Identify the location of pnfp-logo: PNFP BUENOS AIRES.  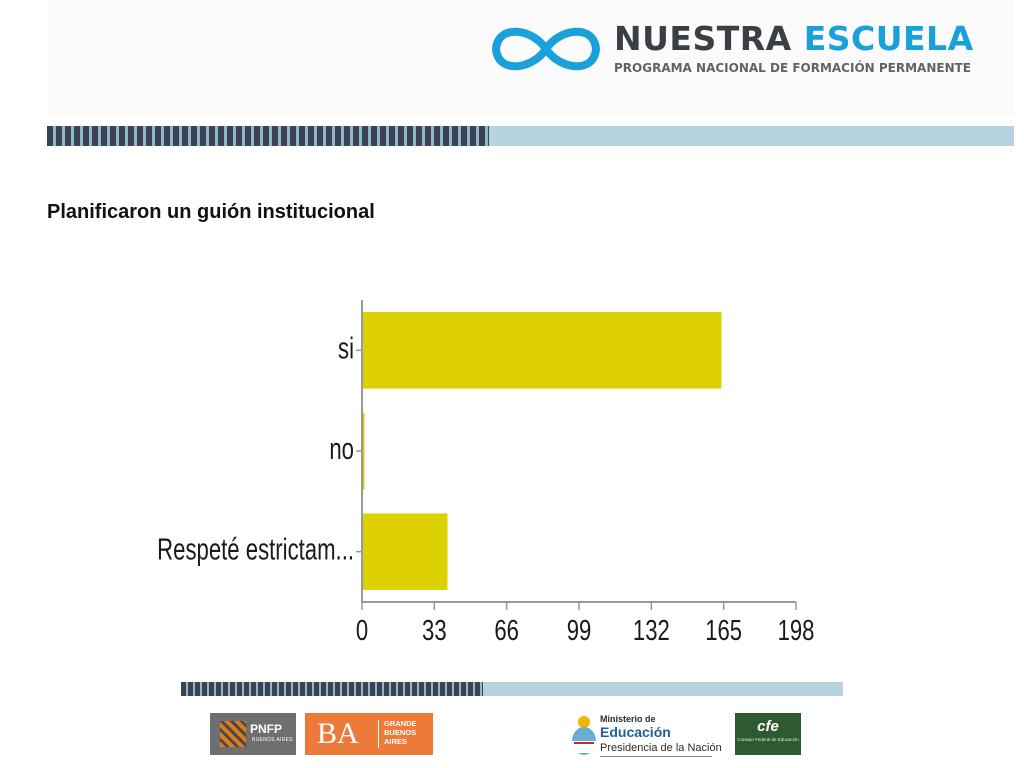
(253, 734).